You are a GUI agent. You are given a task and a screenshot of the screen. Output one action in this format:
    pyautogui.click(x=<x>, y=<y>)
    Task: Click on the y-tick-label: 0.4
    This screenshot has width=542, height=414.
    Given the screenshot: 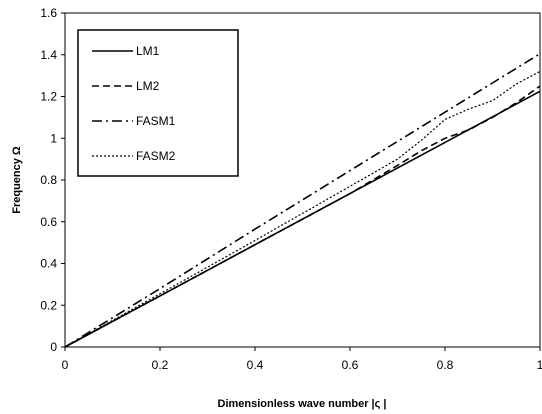 What is the action you would take?
    pyautogui.click(x=48, y=264)
    